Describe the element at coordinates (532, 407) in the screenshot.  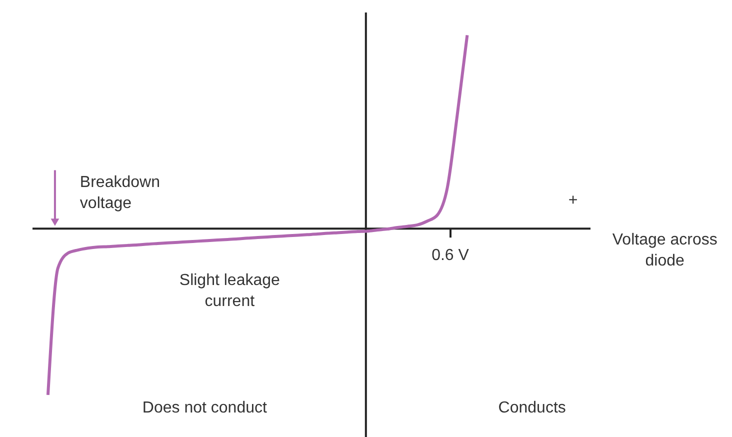
I see `text: Conducts` at that location.